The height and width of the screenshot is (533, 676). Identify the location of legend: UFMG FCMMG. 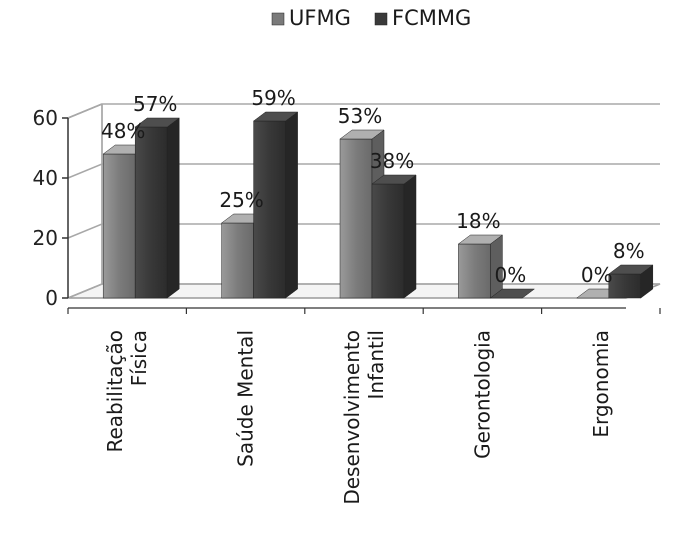
(371, 18).